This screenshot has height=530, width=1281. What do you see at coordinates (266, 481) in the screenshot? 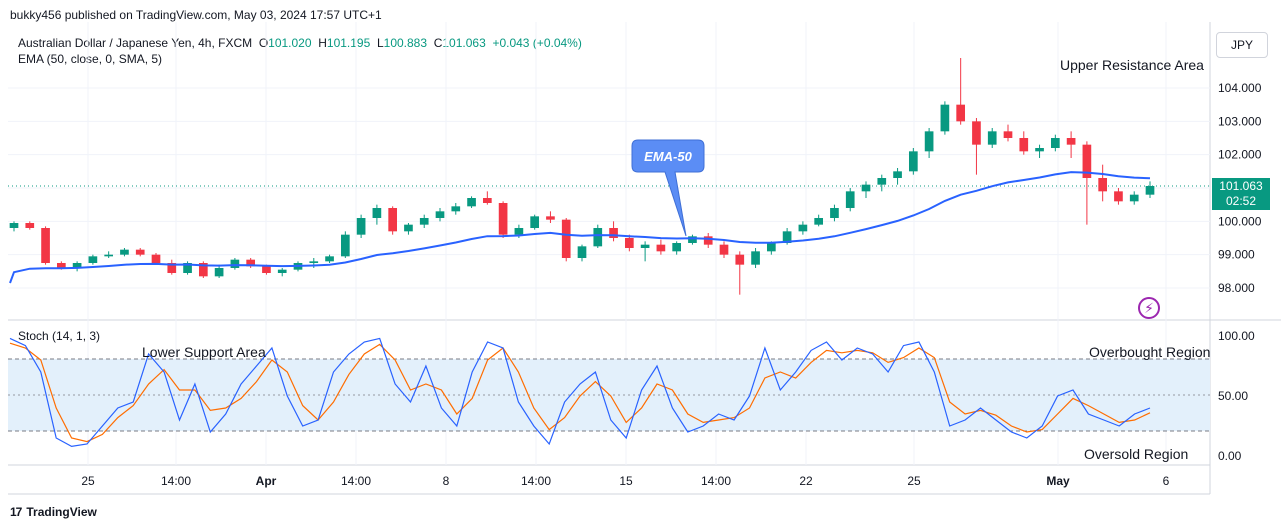
I see `time-tick-label: Apr` at bounding box center [266, 481].